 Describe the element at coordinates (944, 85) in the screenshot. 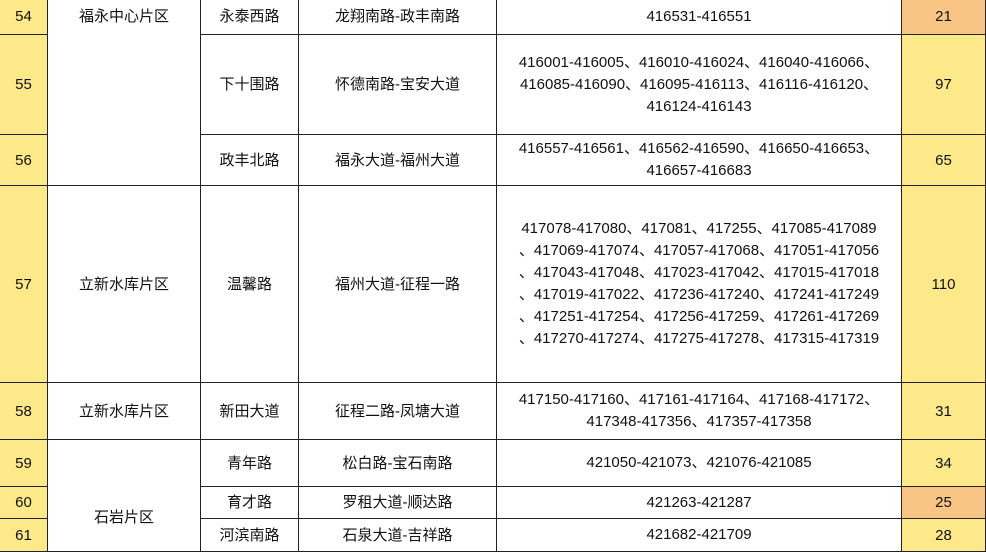

I see `count-cell: 97` at that location.